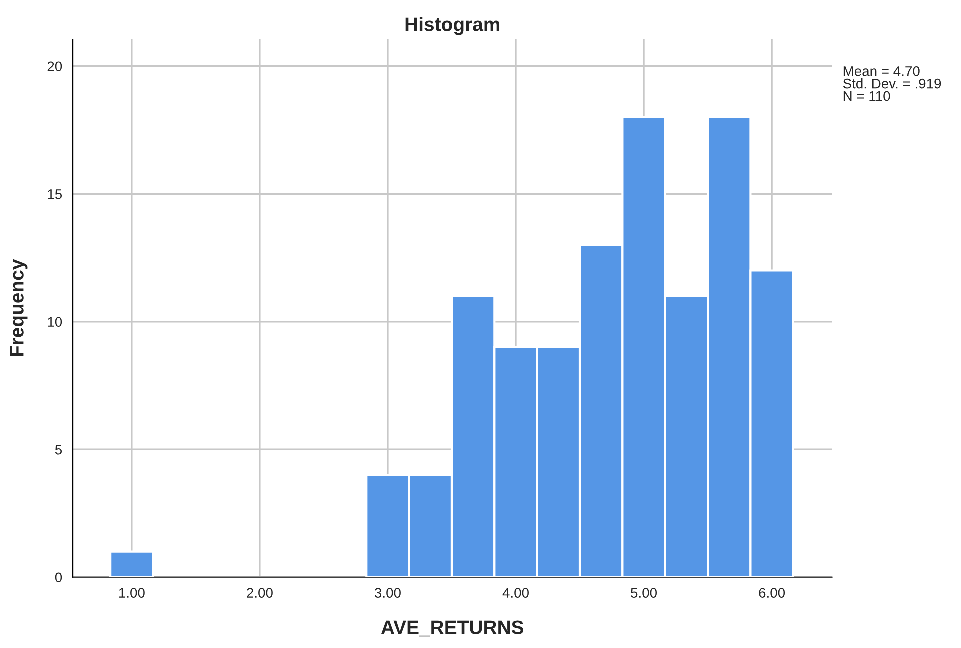 Image resolution: width=961 pixels, height=648 pixels. I want to click on text: Mean = 4.70 Std. Dev. = .919 N = 110, so click(892, 84).